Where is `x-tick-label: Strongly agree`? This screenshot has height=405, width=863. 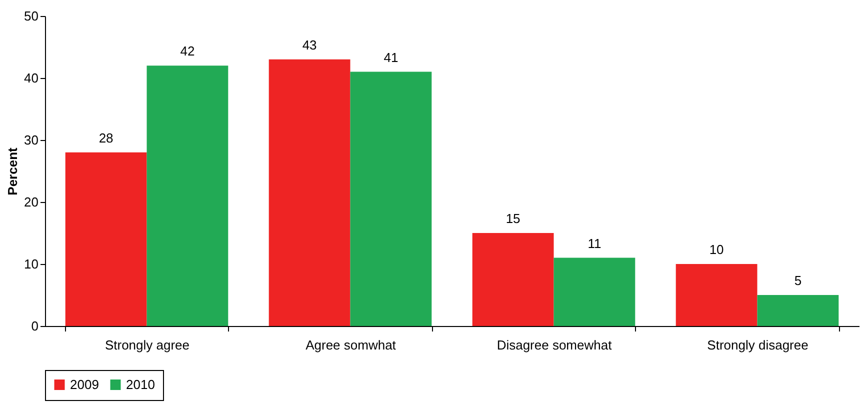
x-tick-label: Strongly agree is located at coordinates (147, 345).